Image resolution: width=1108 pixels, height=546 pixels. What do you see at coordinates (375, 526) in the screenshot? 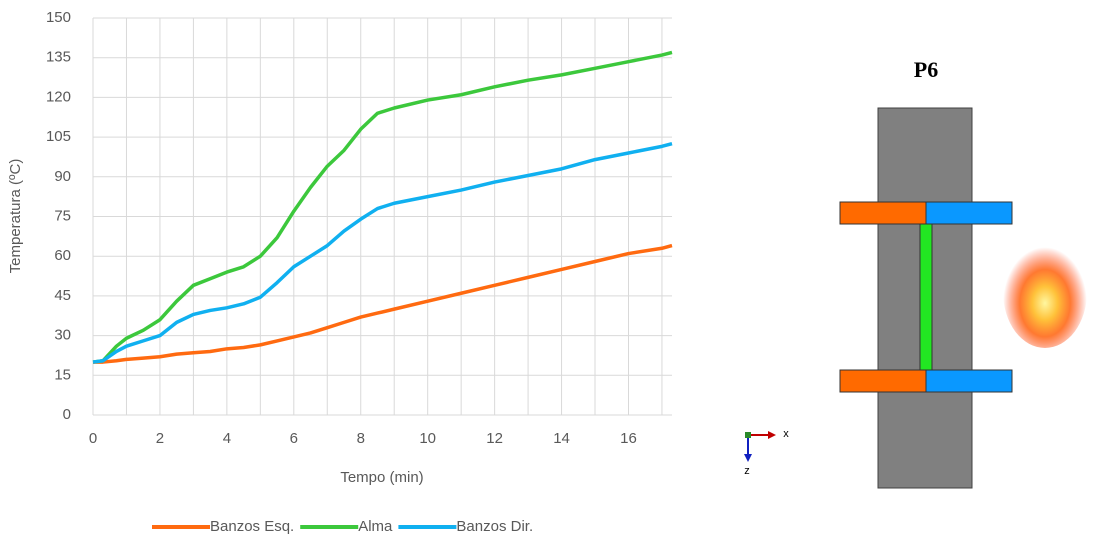
I see `legend-label: Alma` at bounding box center [375, 526].